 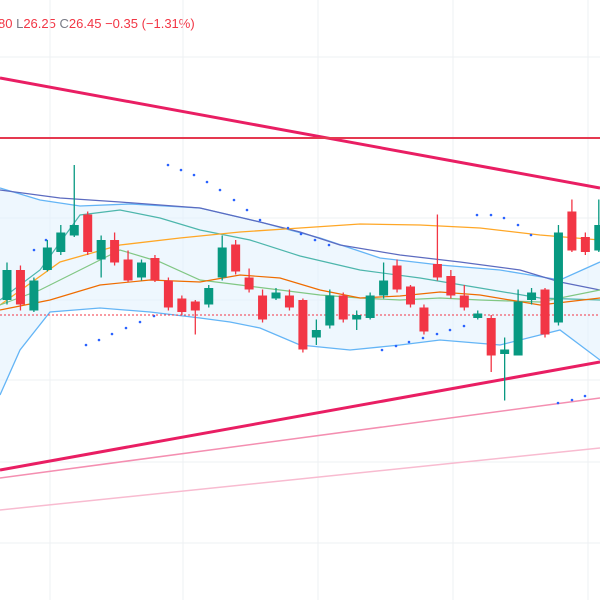 I want to click on ohlc-value: 26.25, so click(x=39, y=23).